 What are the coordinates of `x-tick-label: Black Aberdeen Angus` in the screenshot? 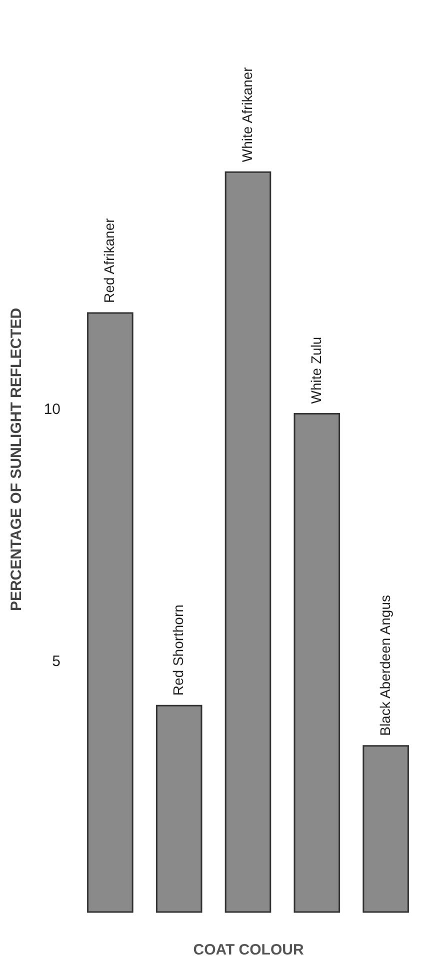 It's located at (384, 665).